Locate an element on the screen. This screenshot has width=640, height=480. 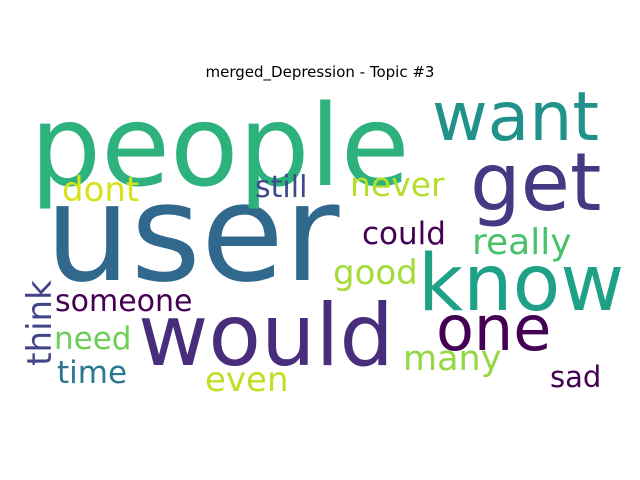
word-think: think is located at coordinates (40, 323).